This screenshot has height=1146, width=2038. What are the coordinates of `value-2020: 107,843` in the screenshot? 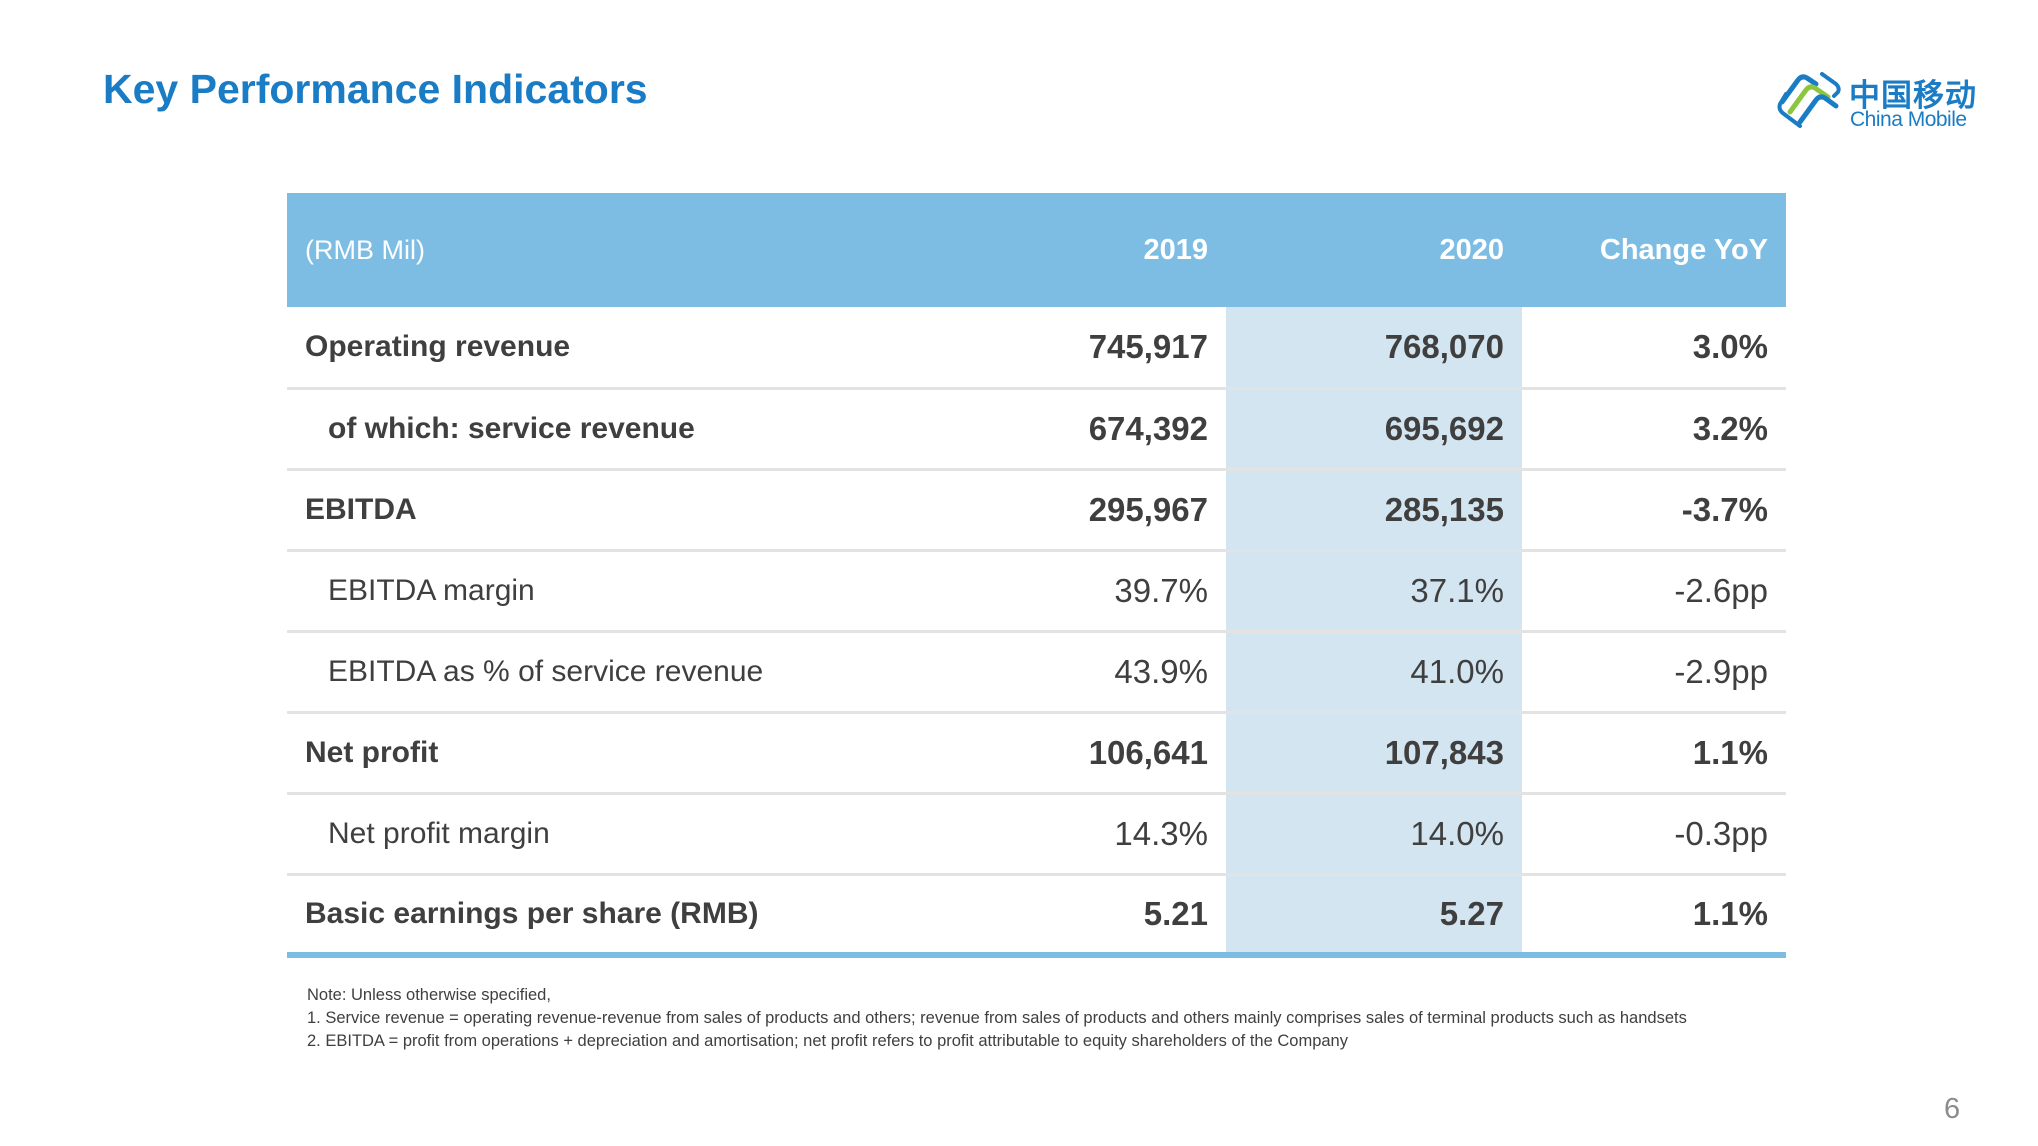 It's located at (1374, 753).